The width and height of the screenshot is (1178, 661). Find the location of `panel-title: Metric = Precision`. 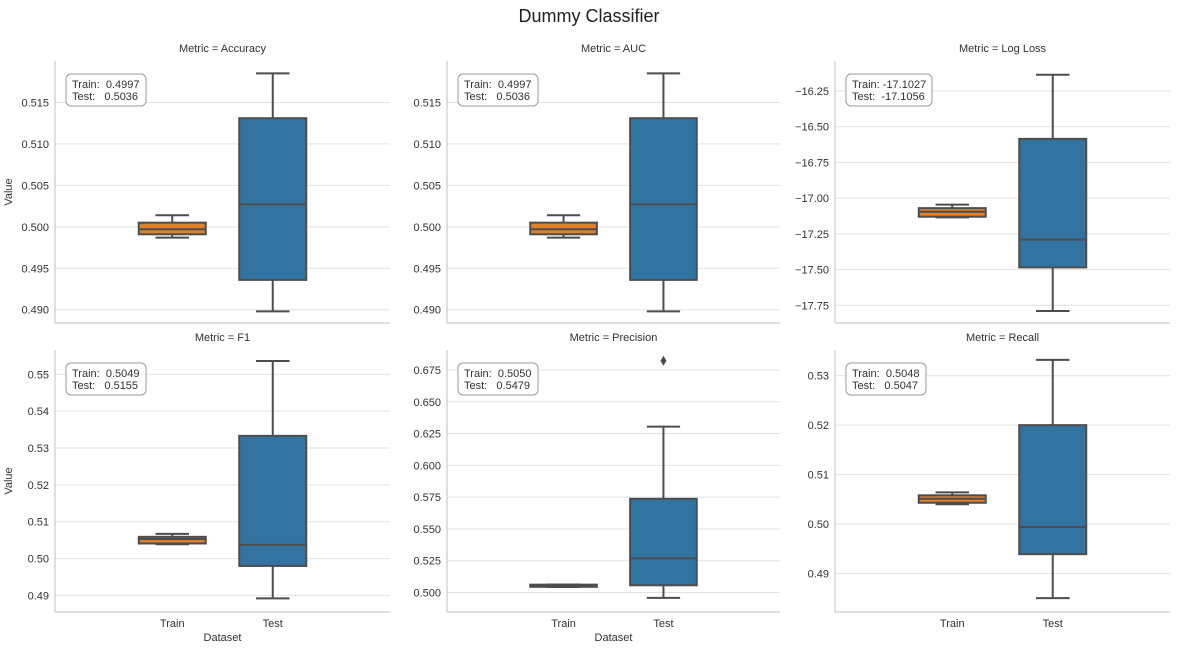

panel-title: Metric = Precision is located at coordinates (614, 338).